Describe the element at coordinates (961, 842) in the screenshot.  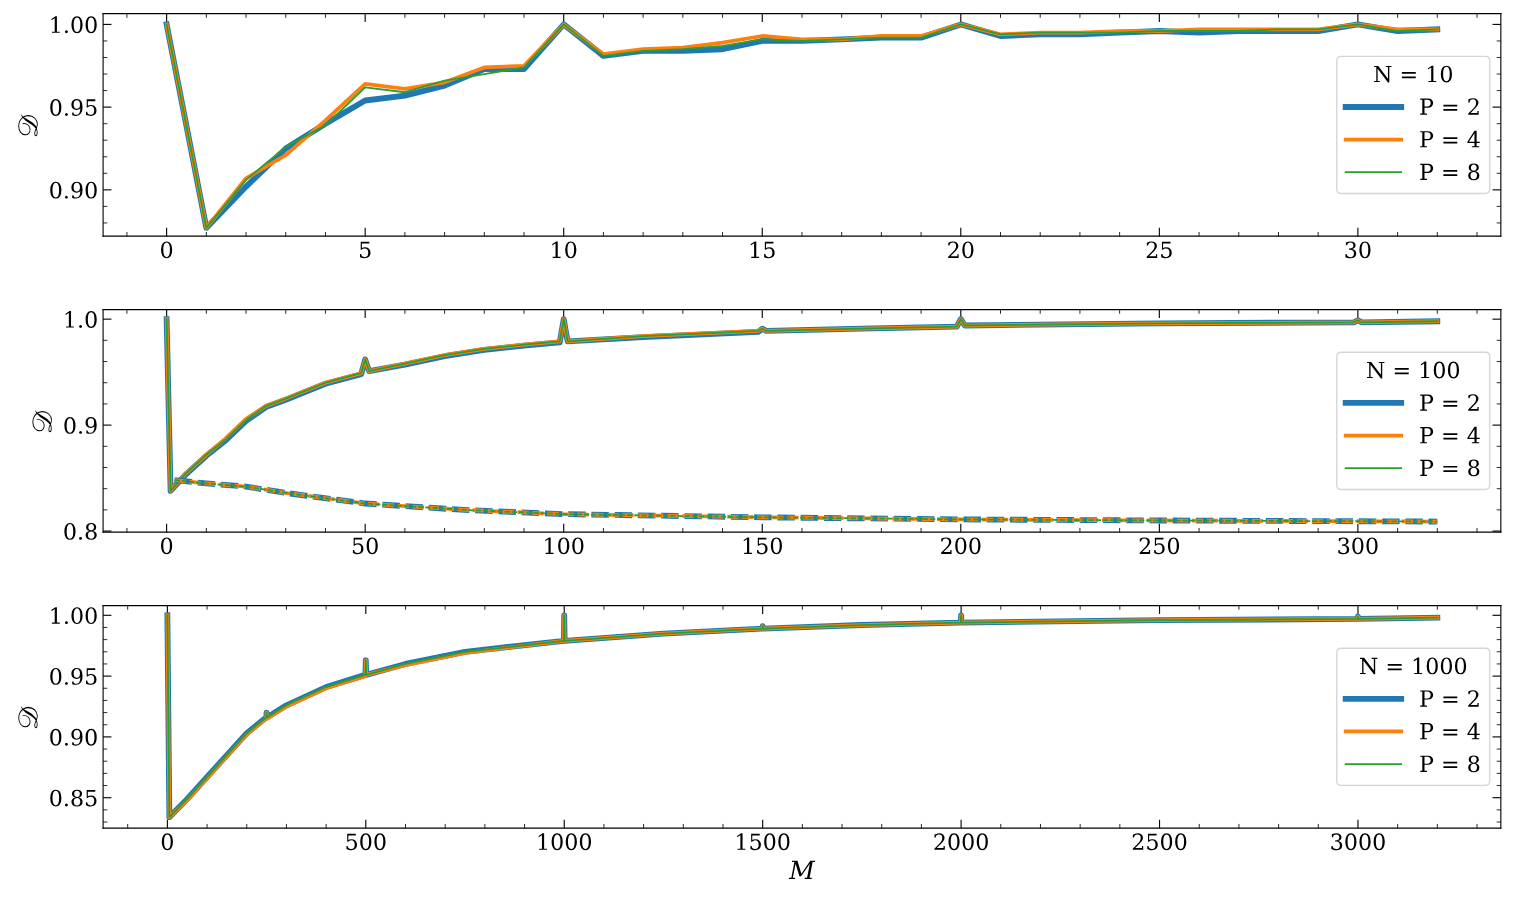
I see `x-tick-label: 2000` at that location.